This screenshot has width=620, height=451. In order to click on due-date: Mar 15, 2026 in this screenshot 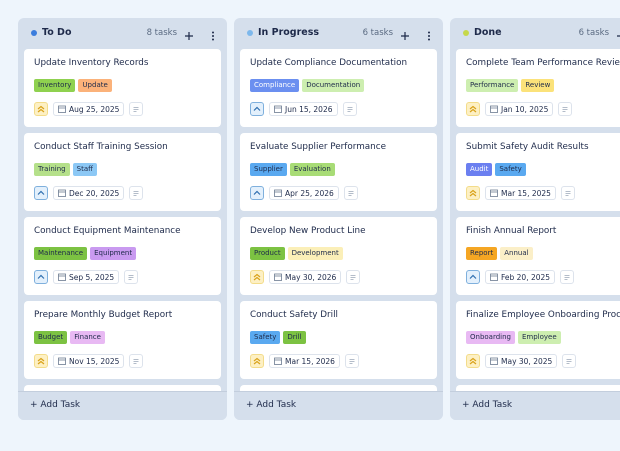, I will do `click(304, 361)`.